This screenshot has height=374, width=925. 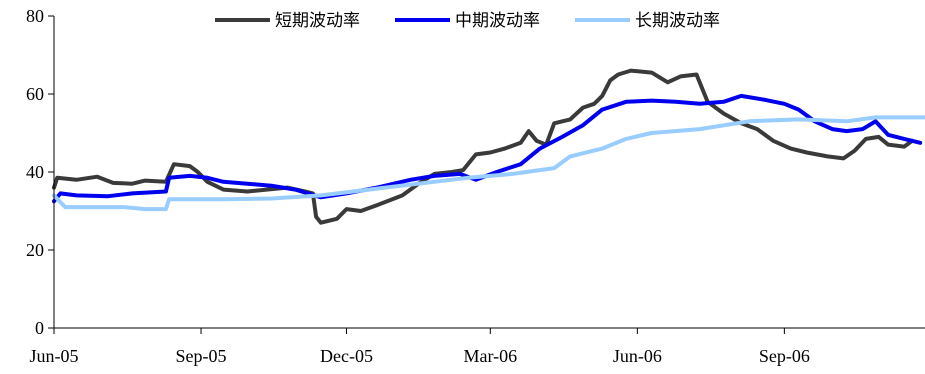 What do you see at coordinates (490, 356) in the screenshot?
I see `x-tick-label: Mar-06` at bounding box center [490, 356].